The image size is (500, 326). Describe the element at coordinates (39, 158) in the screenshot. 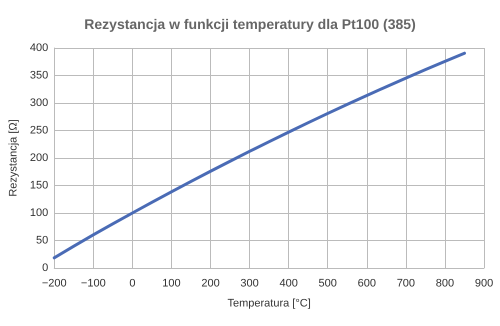

I see `y-tick-label: 200` at that location.